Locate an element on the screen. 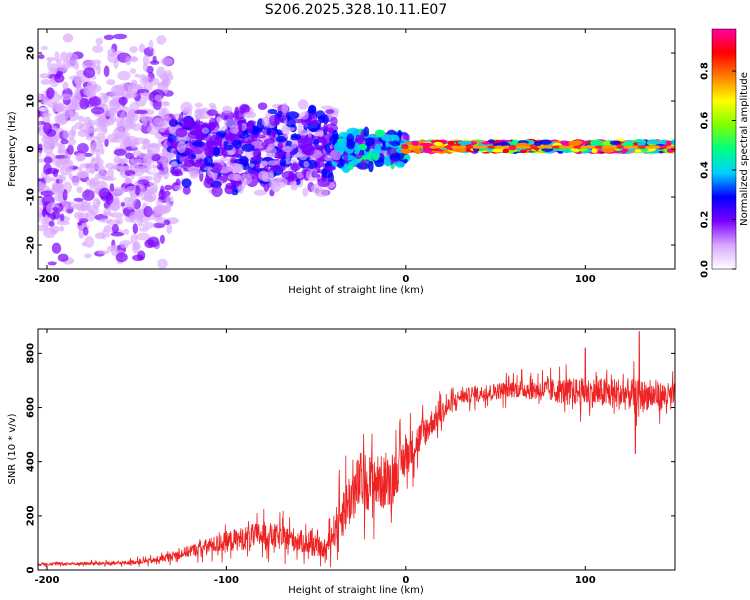  snr-ytick-label: 200 is located at coordinates (31, 515).